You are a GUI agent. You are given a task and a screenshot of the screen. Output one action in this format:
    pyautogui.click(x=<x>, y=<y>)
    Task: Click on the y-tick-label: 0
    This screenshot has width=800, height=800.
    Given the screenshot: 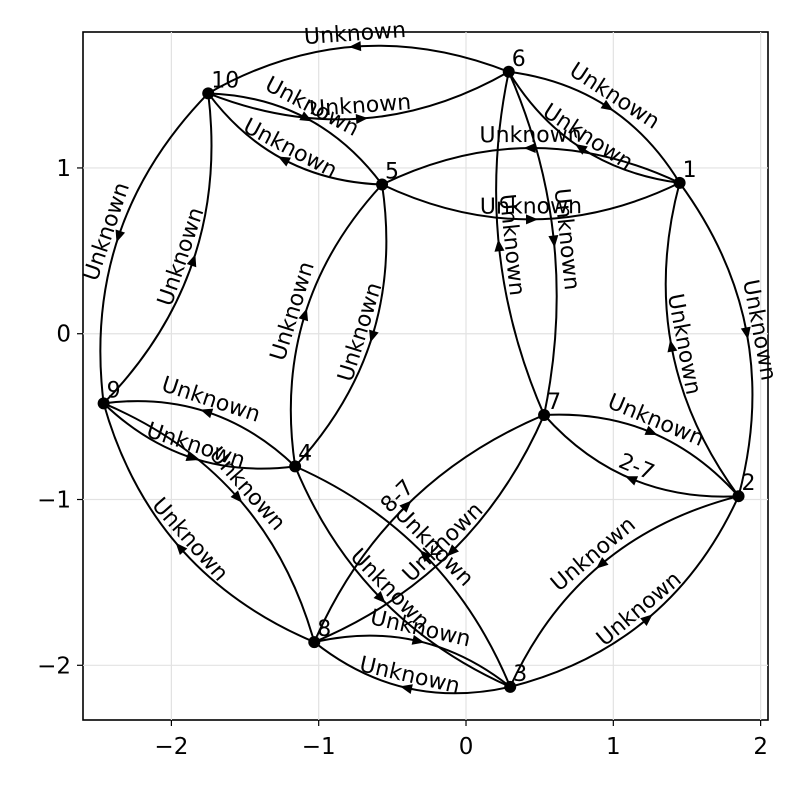 What is the action you would take?
    pyautogui.click(x=63, y=335)
    